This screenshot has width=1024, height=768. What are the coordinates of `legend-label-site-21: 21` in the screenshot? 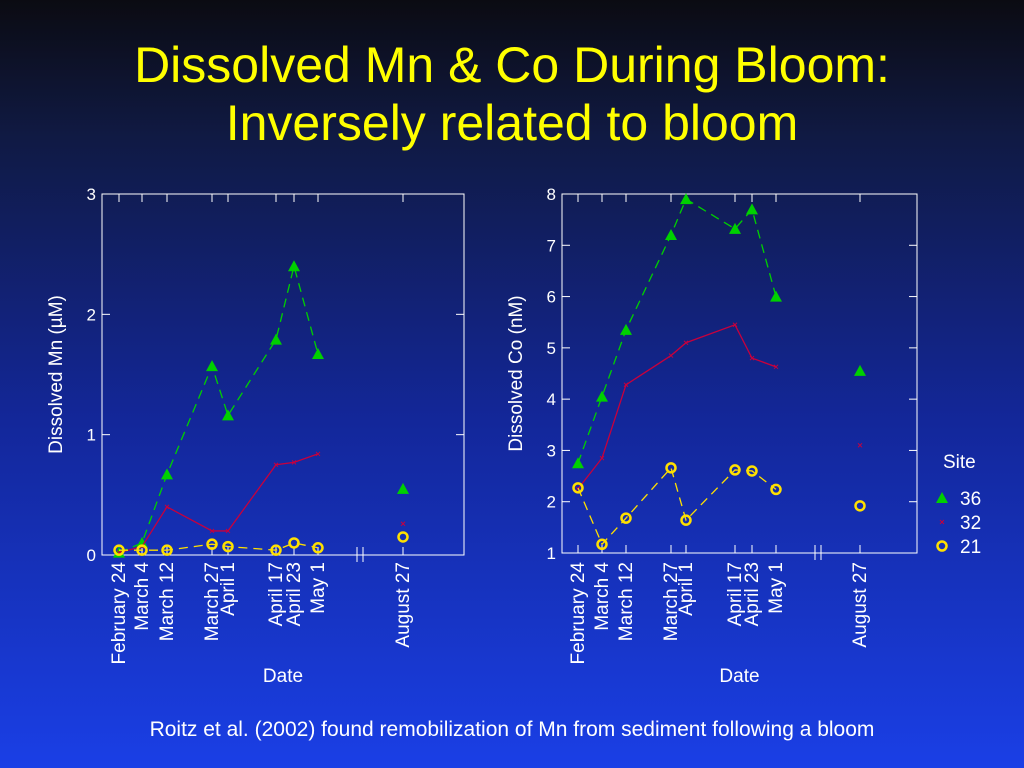 It's located at (970, 547).